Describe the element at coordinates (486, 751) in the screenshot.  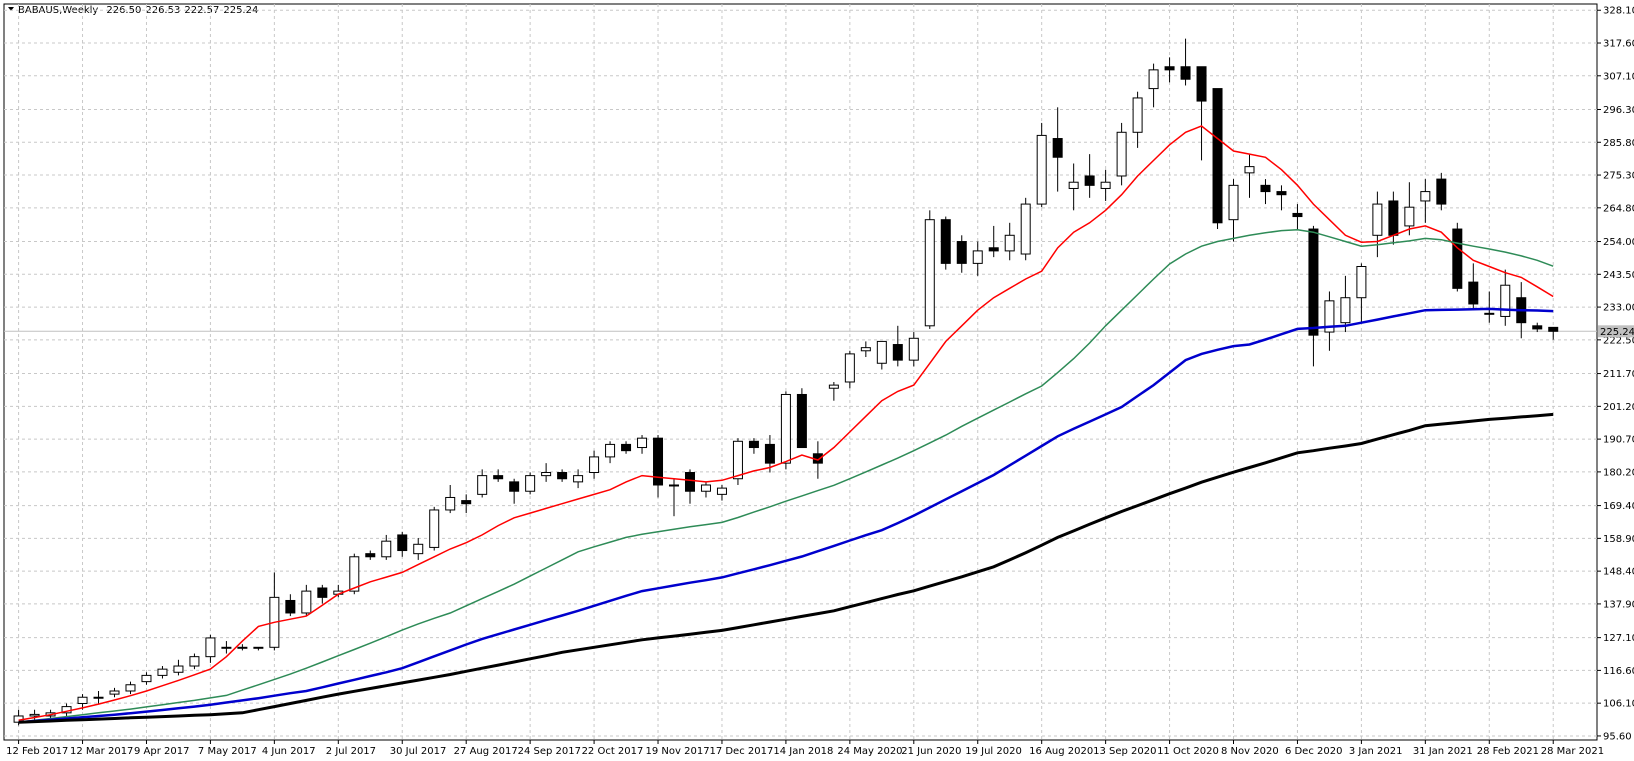
I see `x-tick-label: 27 Aug 2017` at that location.